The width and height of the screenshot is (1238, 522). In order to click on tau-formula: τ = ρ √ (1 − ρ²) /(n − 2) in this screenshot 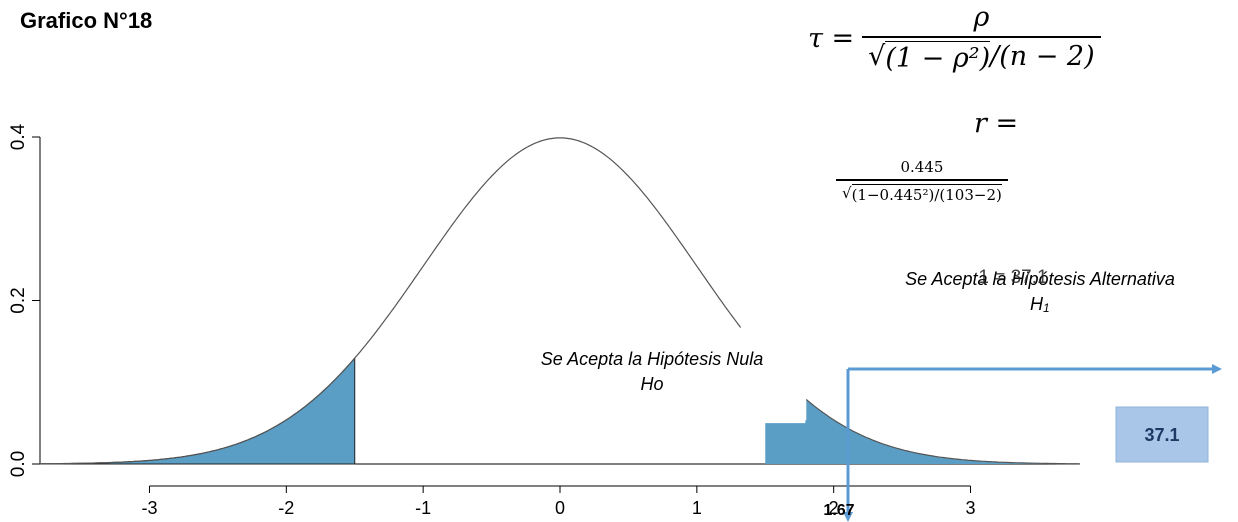, I will do `click(954, 38)`.